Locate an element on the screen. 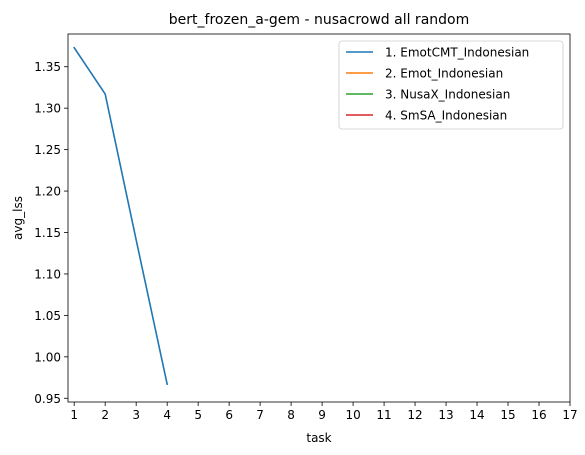 This screenshot has height=455, width=585. y-tick-label: 1.35 is located at coordinates (47, 67).